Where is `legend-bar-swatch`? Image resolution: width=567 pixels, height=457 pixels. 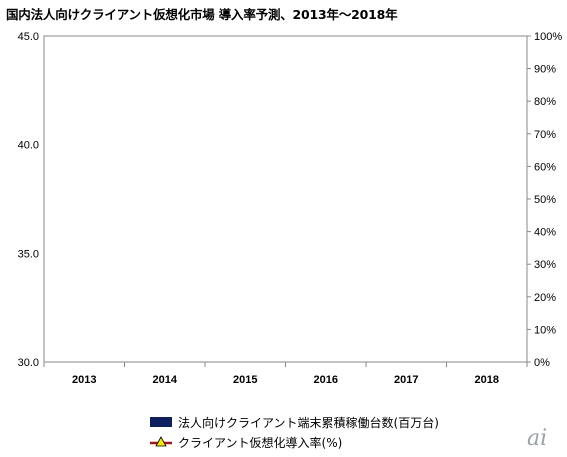
legend-bar-swatch is located at coordinates (161, 422).